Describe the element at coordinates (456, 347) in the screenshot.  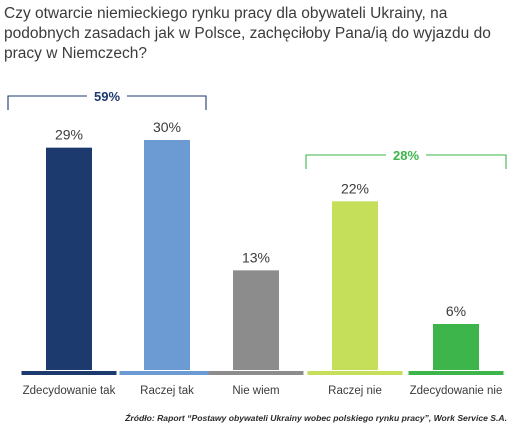
I see `bar-zdecydowanie-nie` at that location.